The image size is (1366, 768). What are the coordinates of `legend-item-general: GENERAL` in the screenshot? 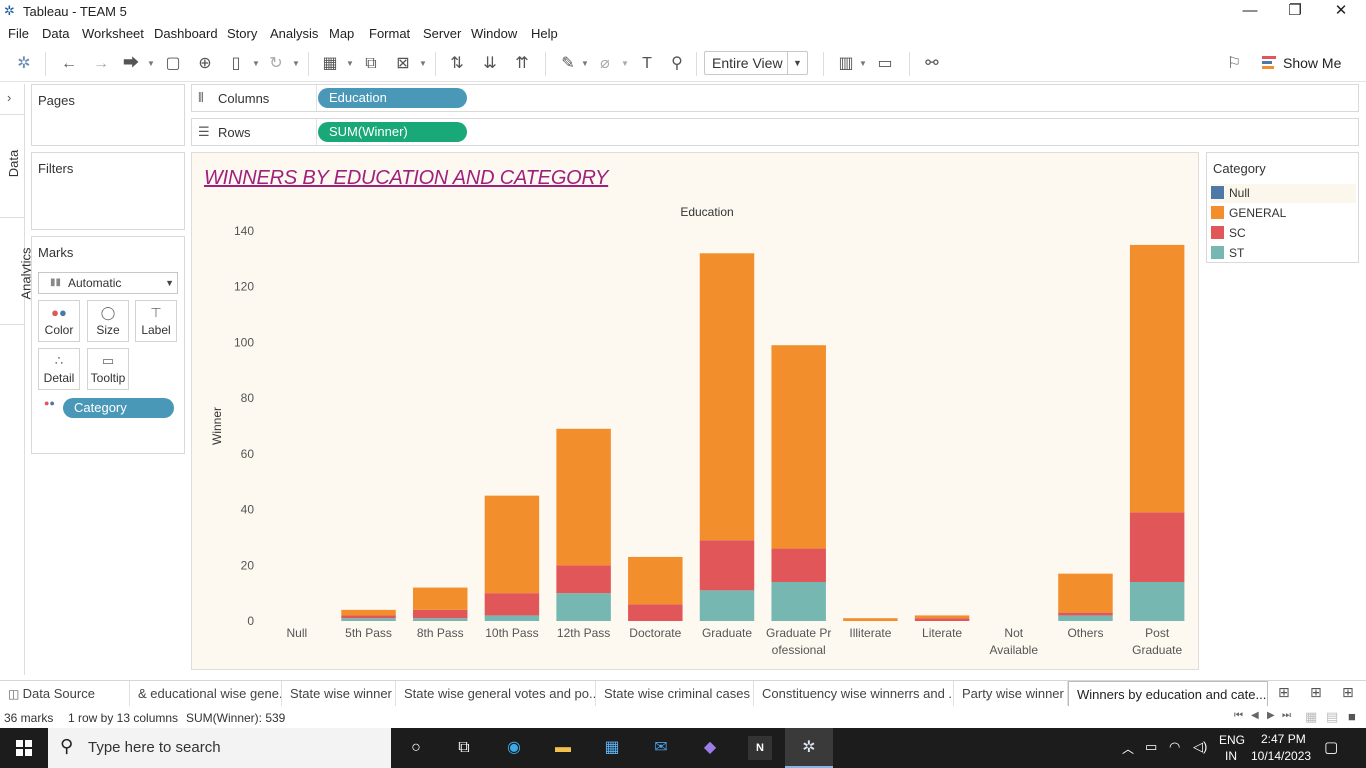 It's located at (1283, 213).